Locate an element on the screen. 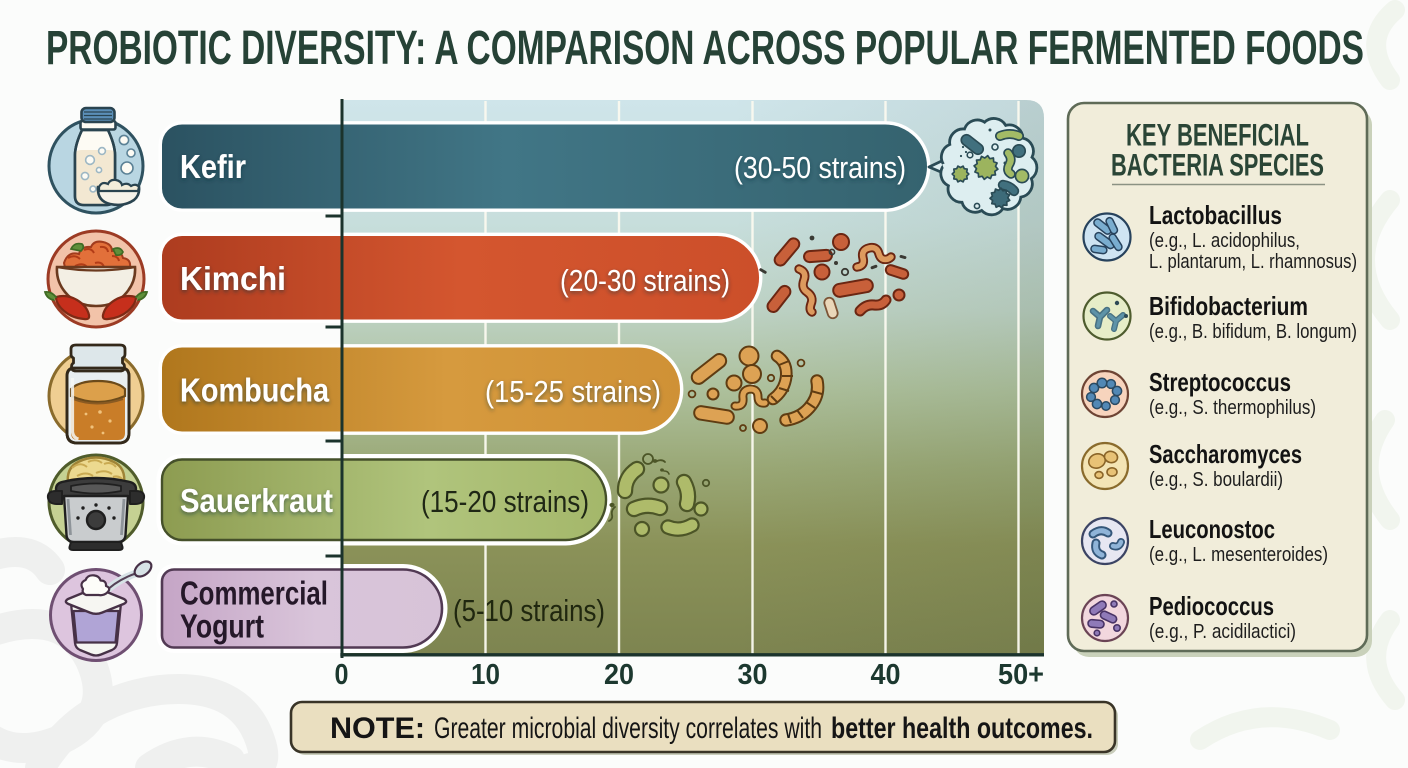 Image resolution: width=1408 pixels, height=768 pixels. svg-text: BACTERIA SPECIES is located at coordinates (1217, 165).